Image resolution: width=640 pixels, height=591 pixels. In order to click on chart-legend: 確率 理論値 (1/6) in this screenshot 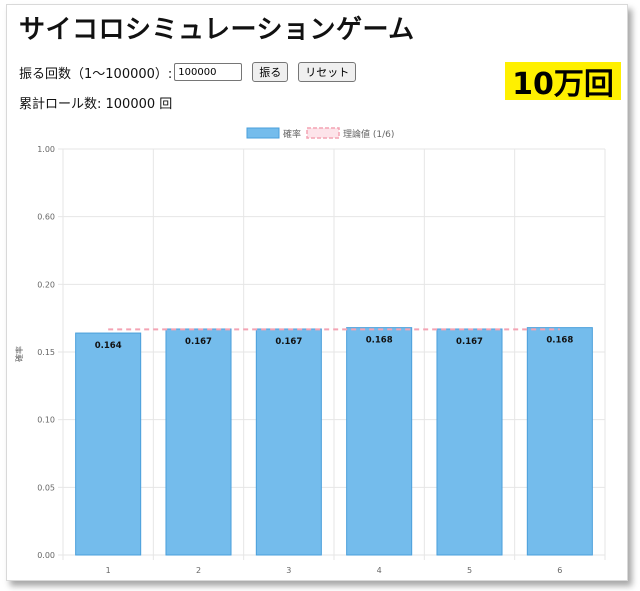, I will do `click(320, 133)`.